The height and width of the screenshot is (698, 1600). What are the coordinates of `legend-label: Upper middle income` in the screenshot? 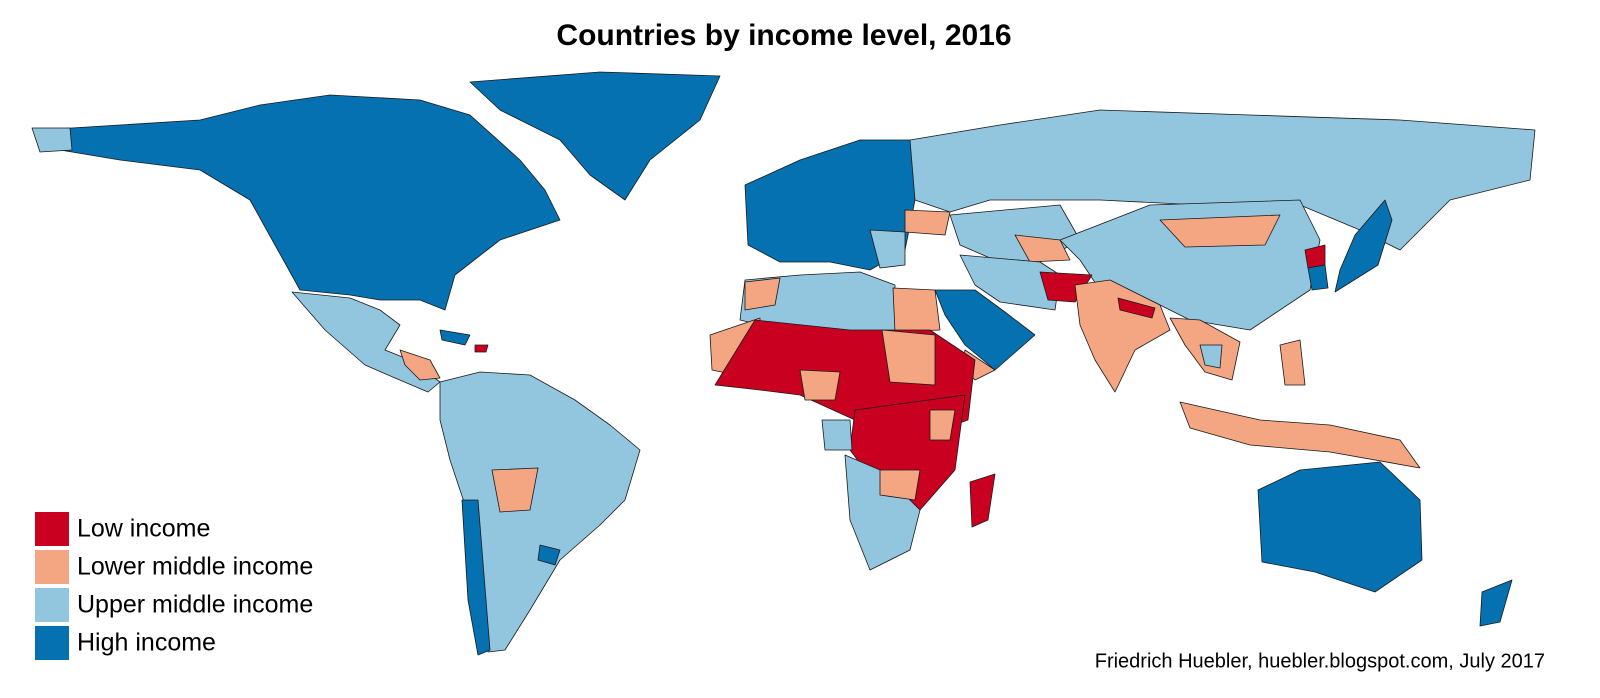 It's located at (195, 605).